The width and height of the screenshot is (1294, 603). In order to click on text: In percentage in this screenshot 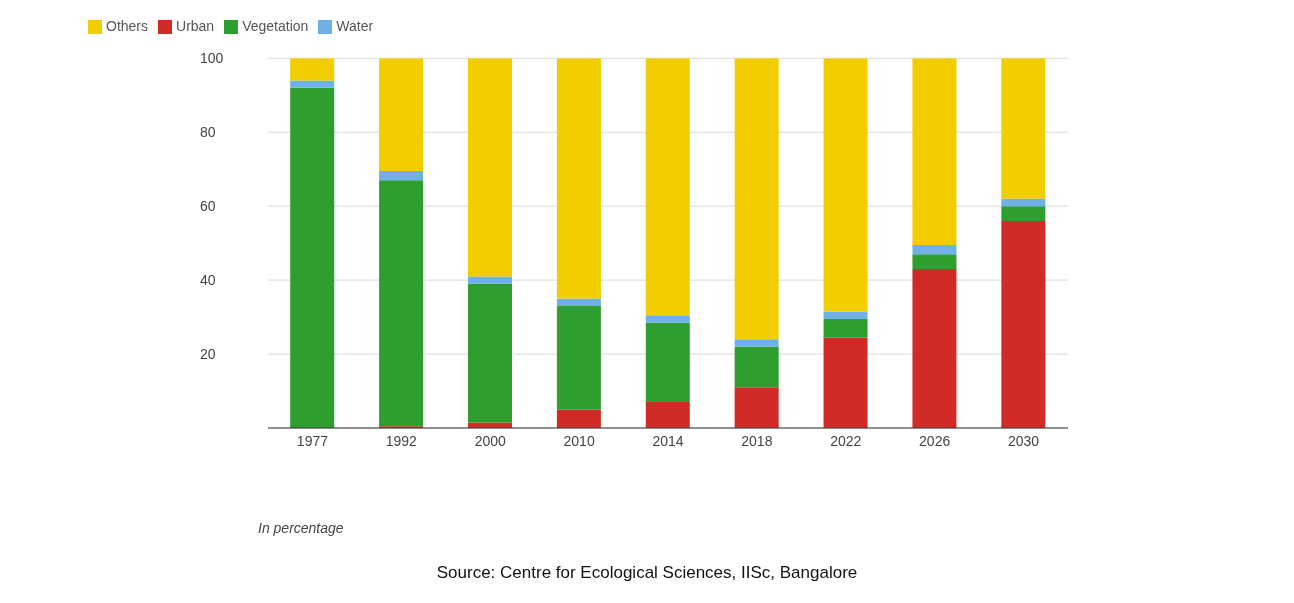, I will do `click(301, 528)`.